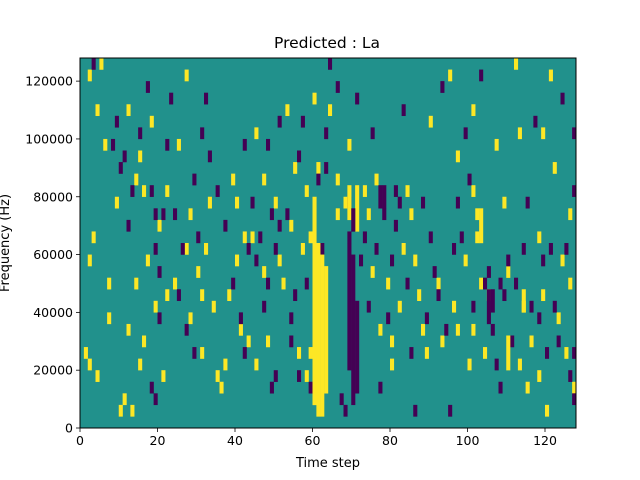  What do you see at coordinates (235, 440) in the screenshot?
I see `x-tick-label: 40` at bounding box center [235, 440].